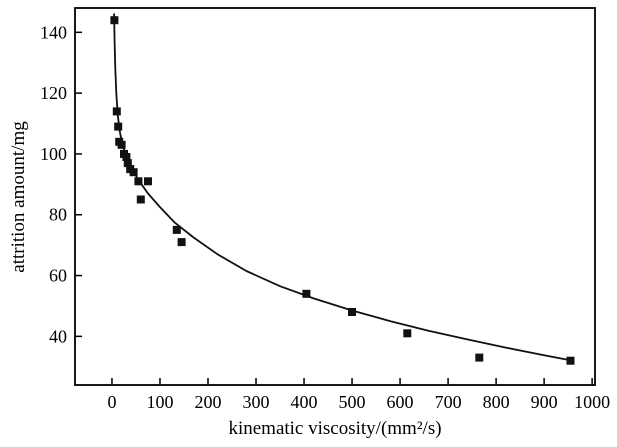 The image size is (617, 447). I want to click on x-tick-label: 400, so click(304, 402).